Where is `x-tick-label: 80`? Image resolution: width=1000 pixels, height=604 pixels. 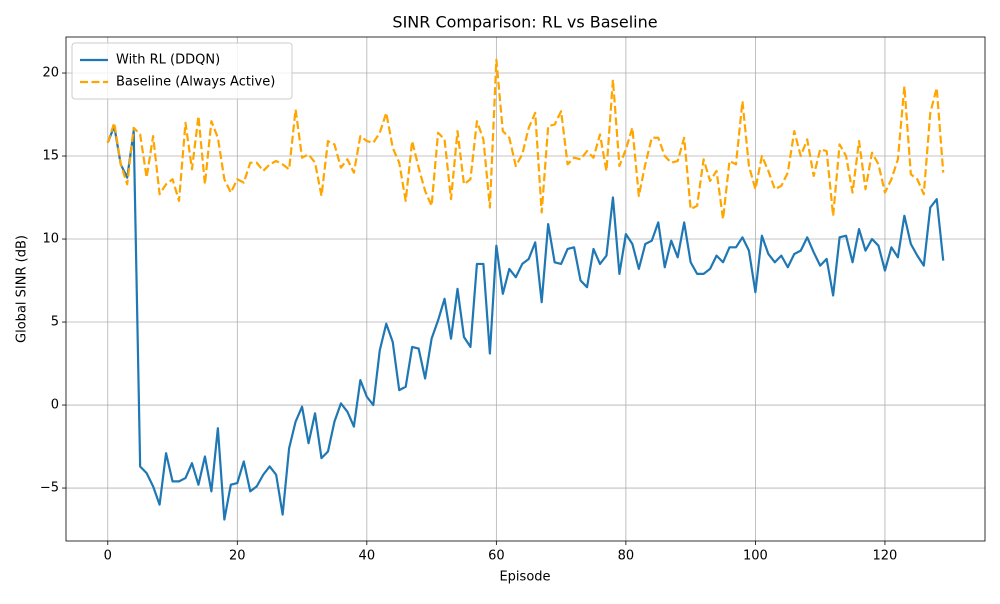 x-tick-label: 80 is located at coordinates (626, 556).